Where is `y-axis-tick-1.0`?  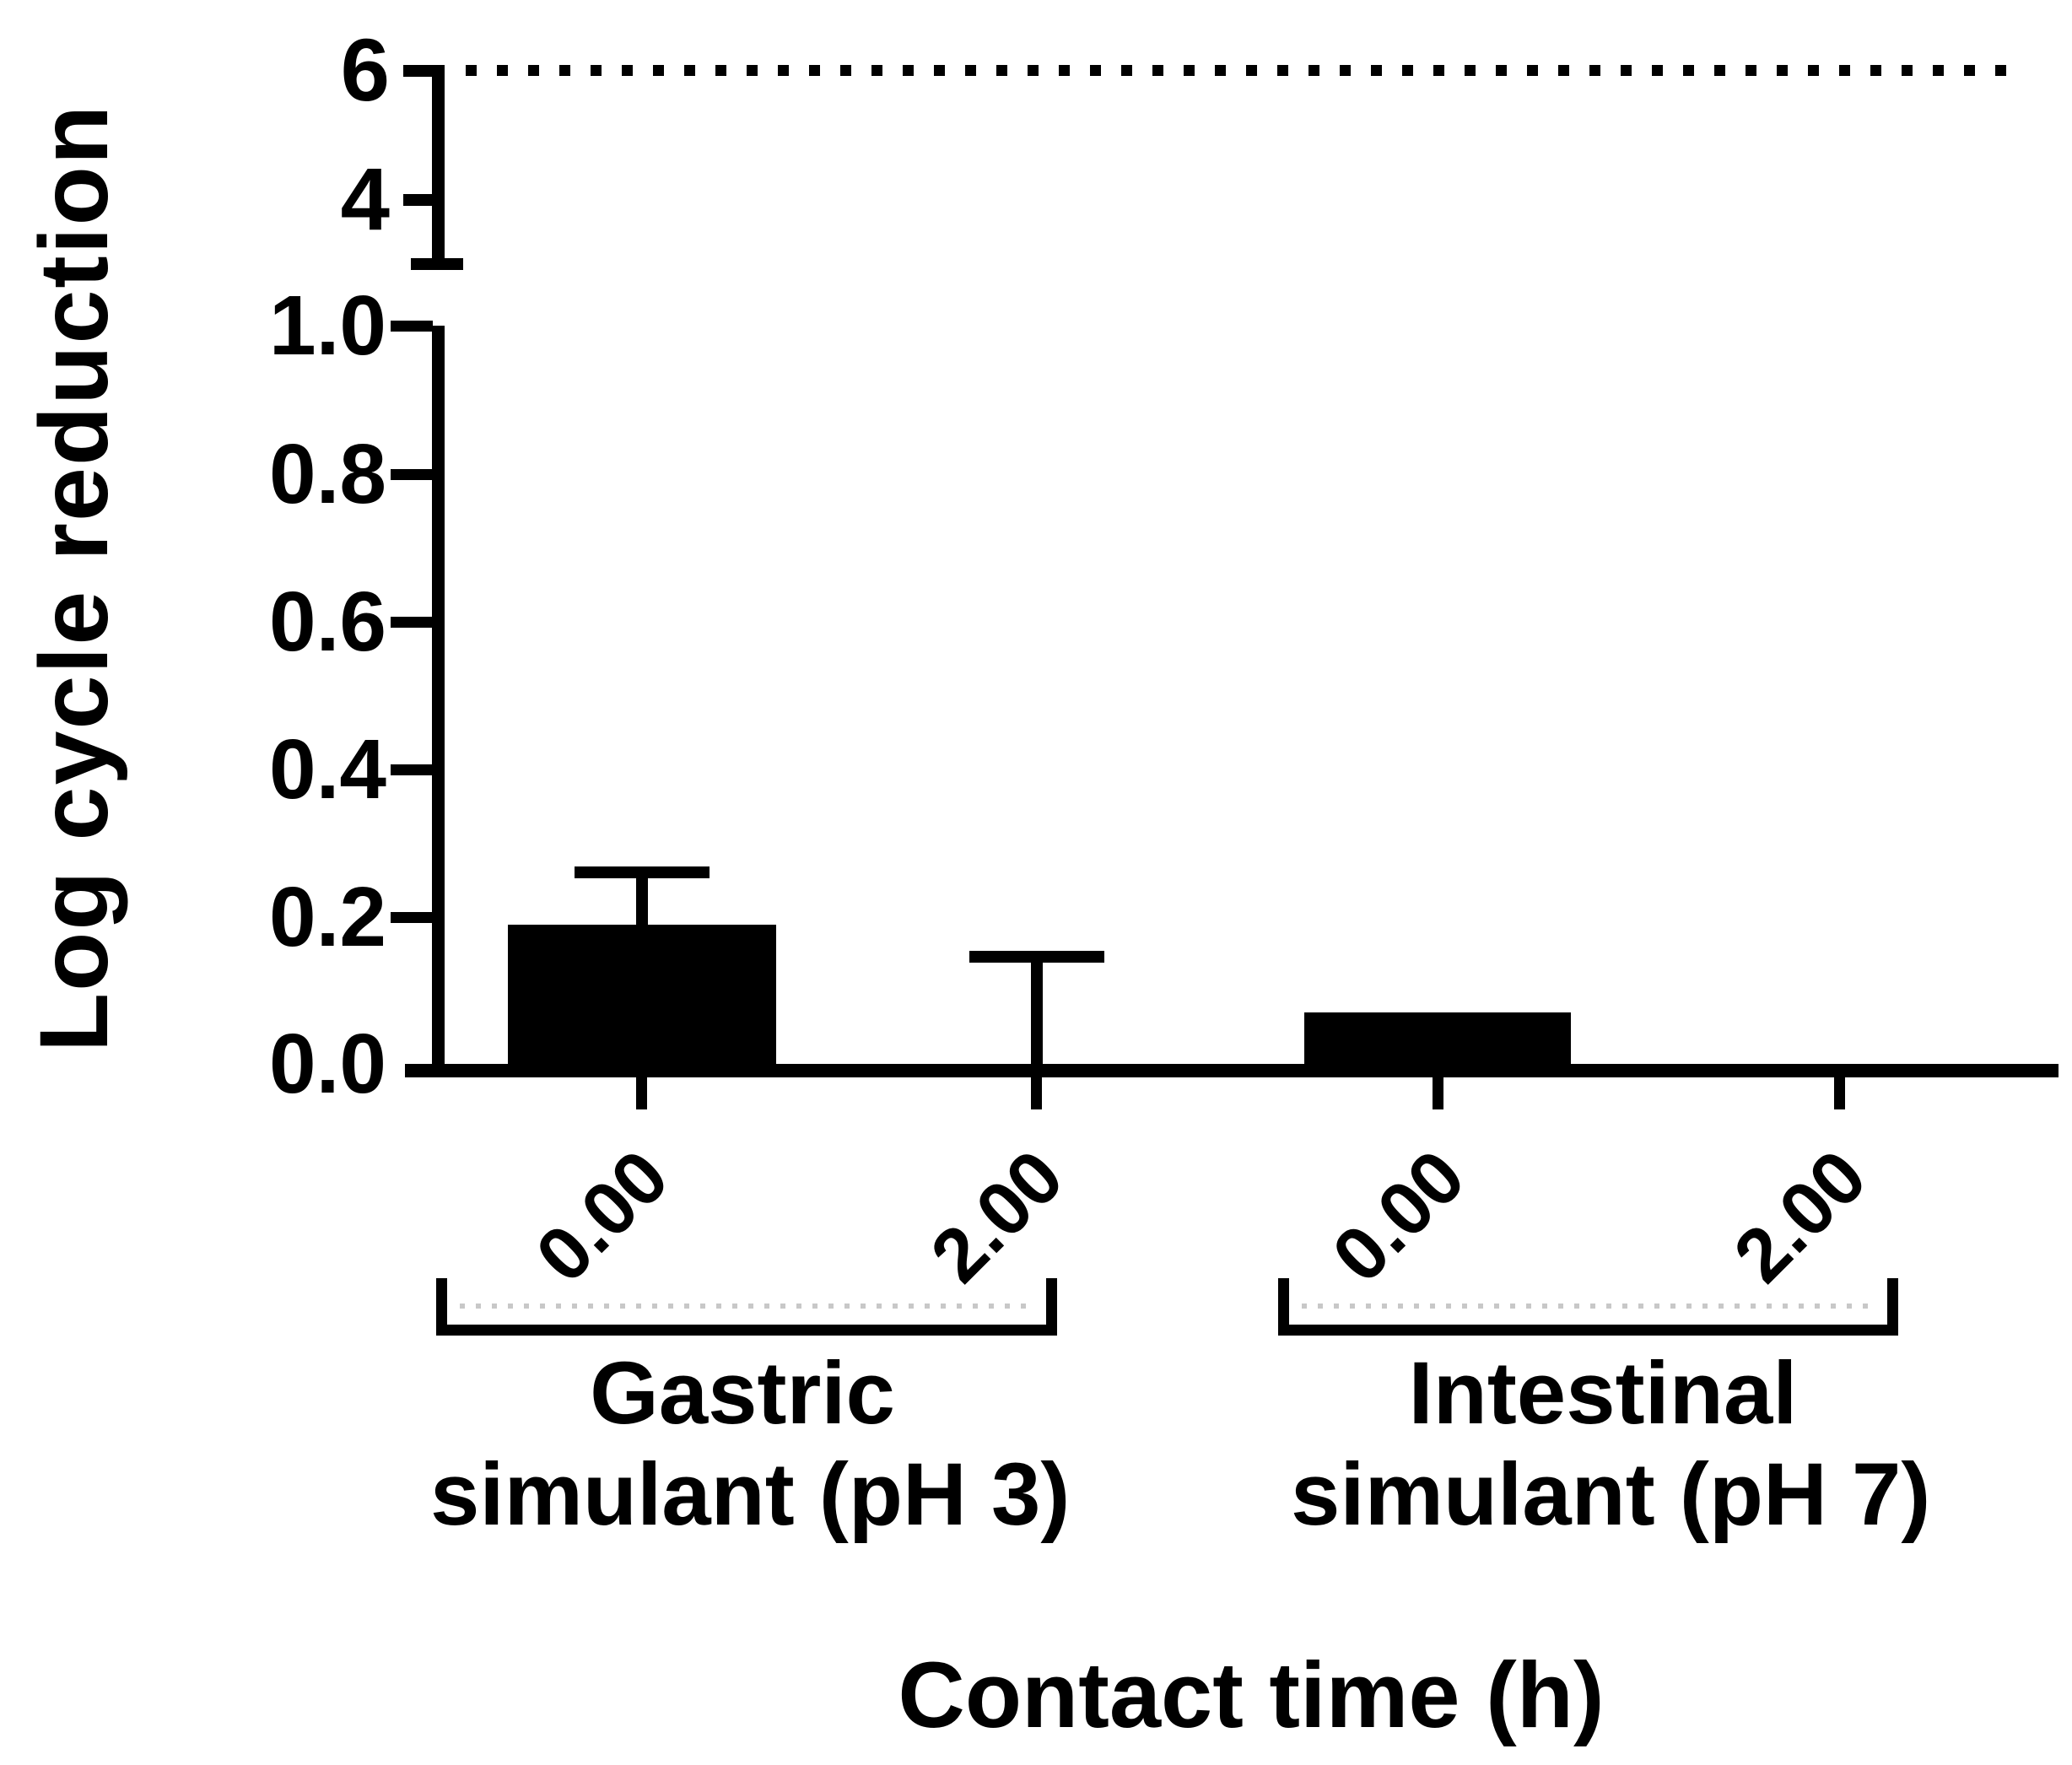
y-axis-tick-1.0 is located at coordinates (412, 326).